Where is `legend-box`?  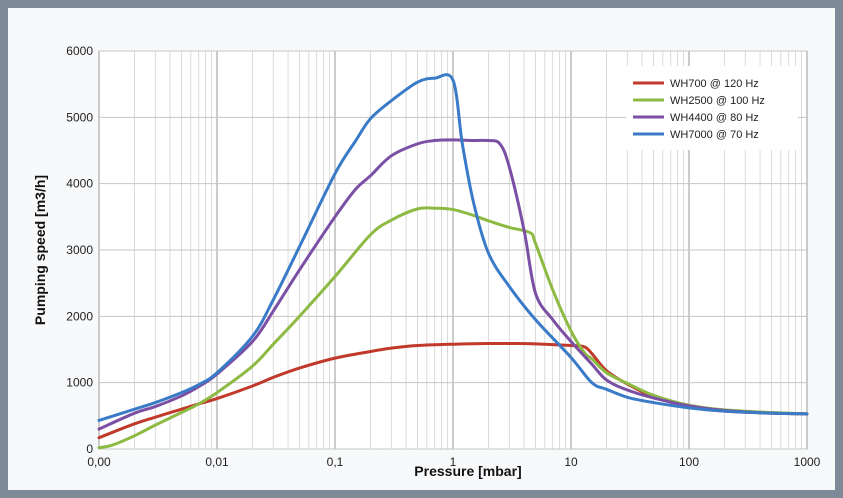 legend-box is located at coordinates (712, 108).